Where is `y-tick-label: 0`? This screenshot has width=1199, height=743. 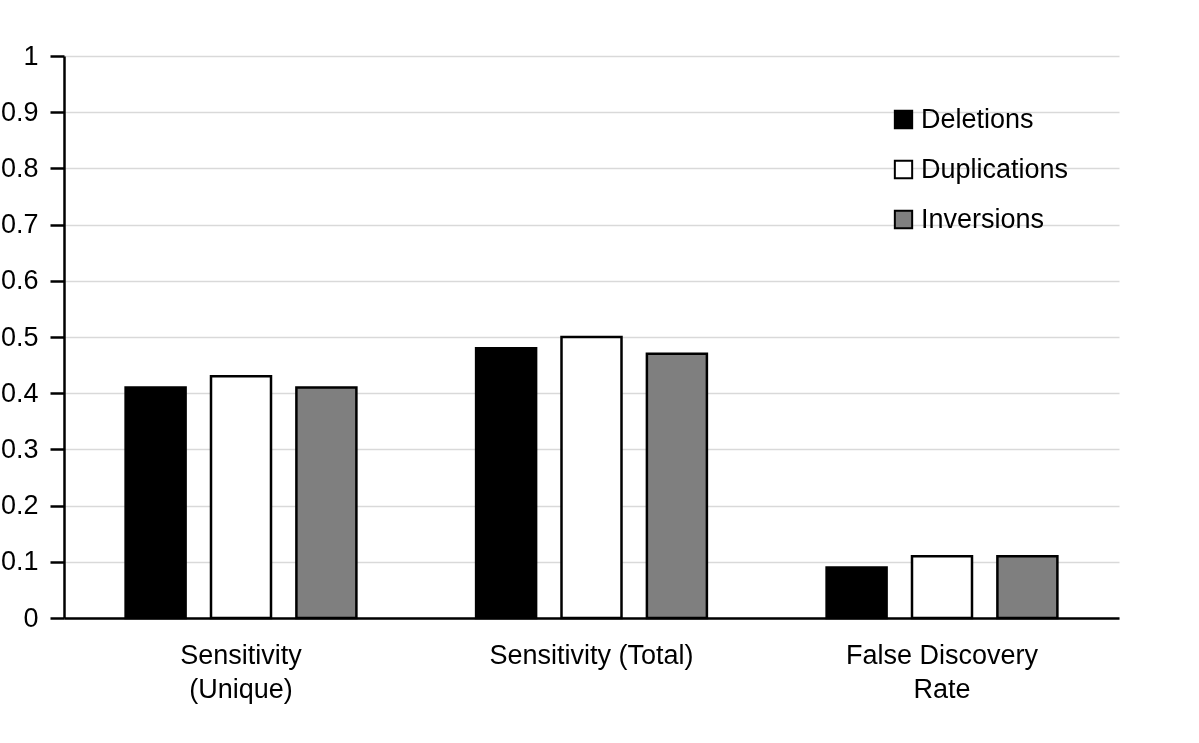 y-tick-label: 0 is located at coordinates (31, 617).